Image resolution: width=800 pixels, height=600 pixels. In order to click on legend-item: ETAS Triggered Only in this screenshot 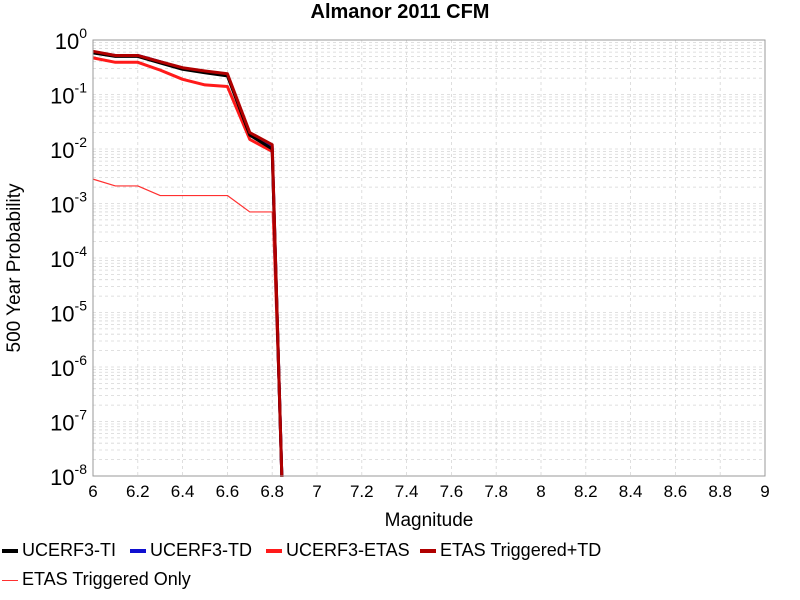, I will do `click(96, 579)`.